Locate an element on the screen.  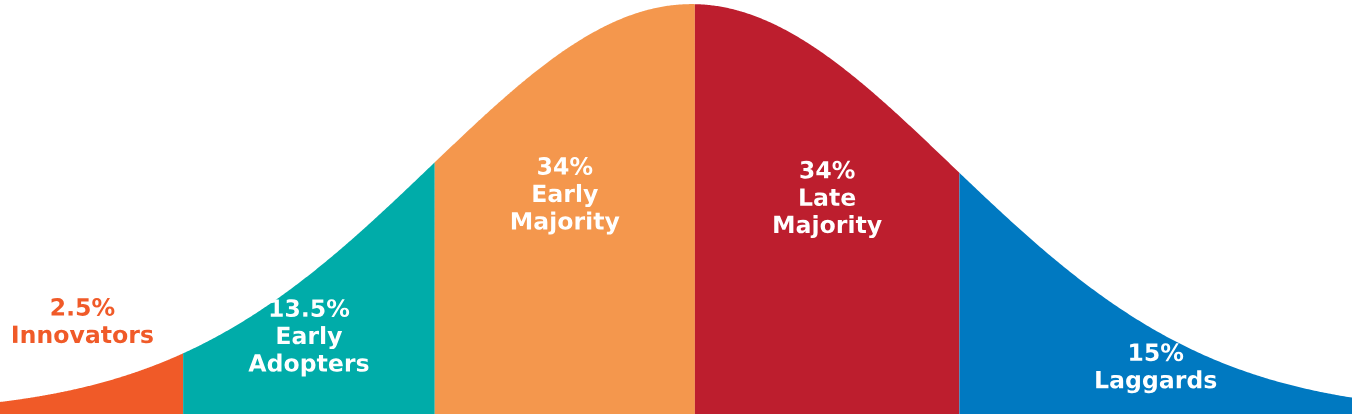
category-label: Late Majority is located at coordinates (828, 213).